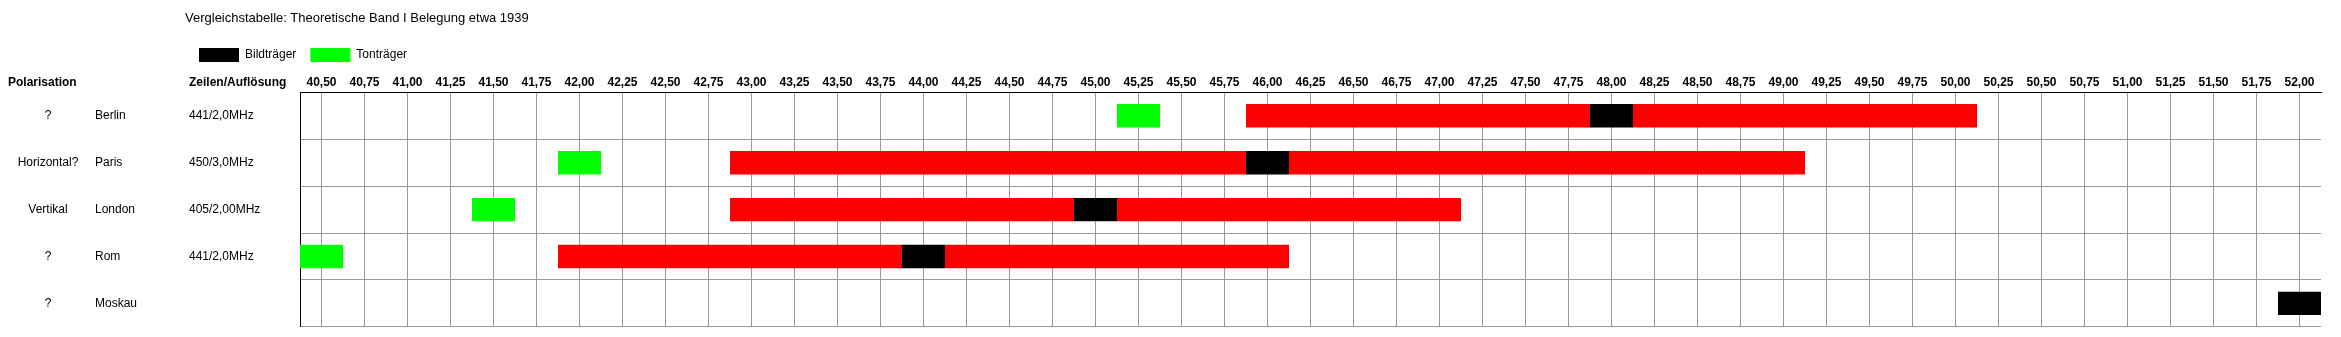 This screenshot has height=337, width=2341. I want to click on x-tick-label: 42,25, so click(622, 81).